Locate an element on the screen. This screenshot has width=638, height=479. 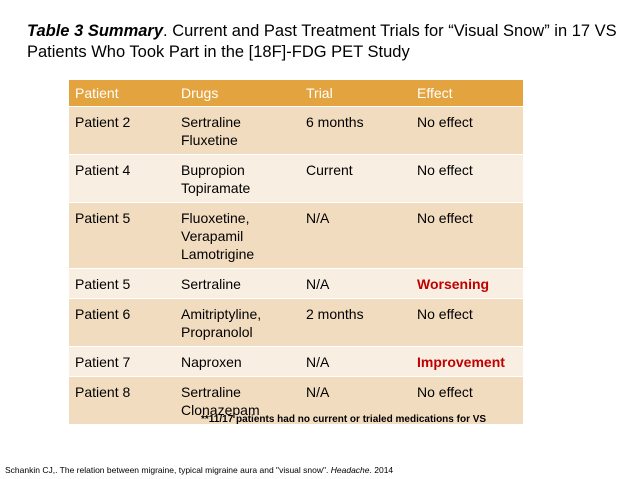
drug-name: Lamotrigine is located at coordinates (218, 254).